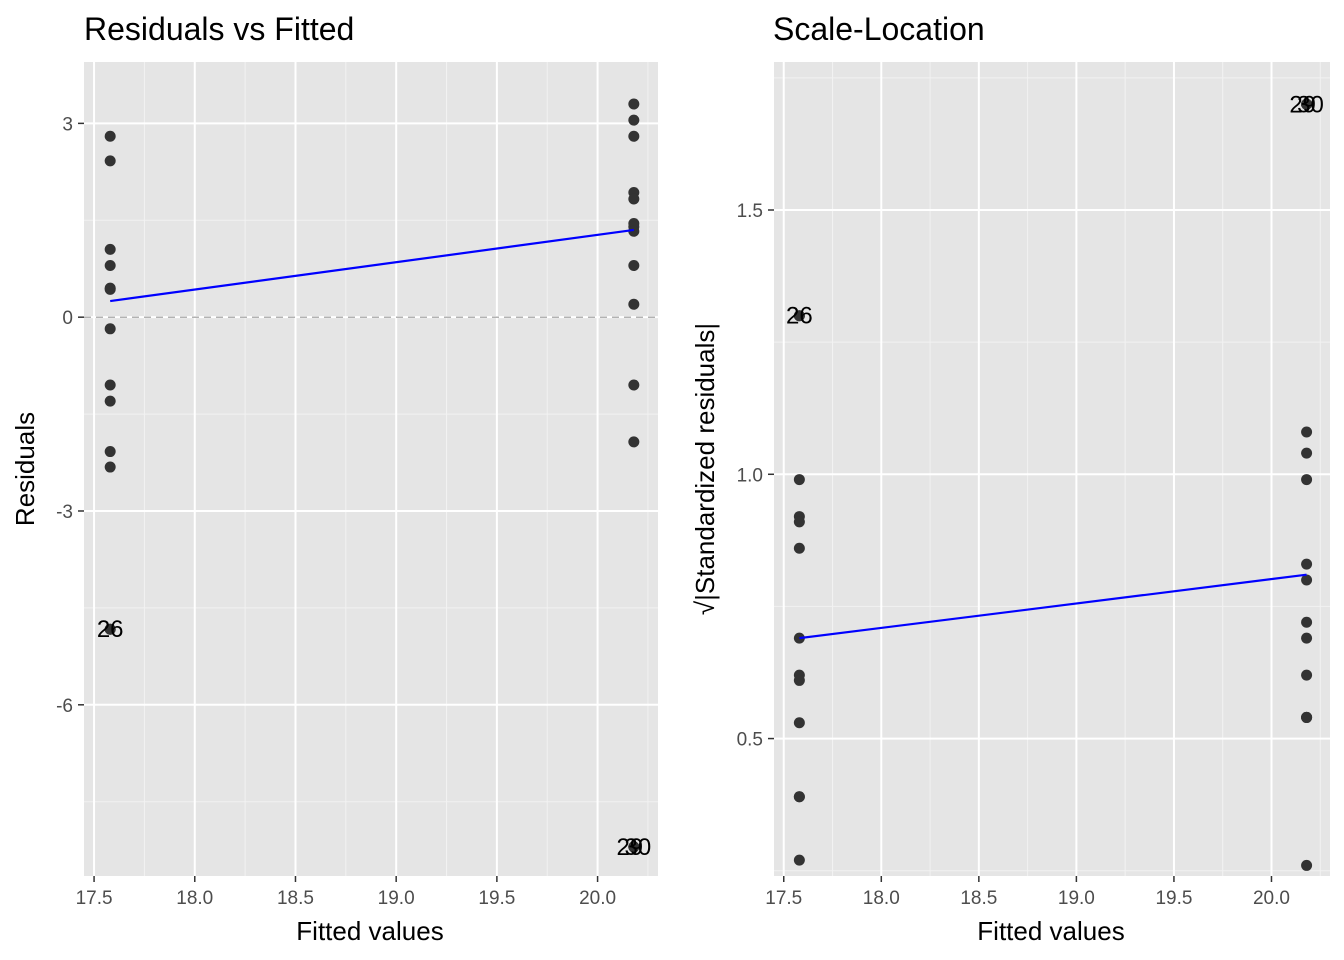 The width and height of the screenshot is (1344, 960). What do you see at coordinates (369, 931) in the screenshot?
I see `x-axis-title-residuals-vs-fitted: Fitted values` at bounding box center [369, 931].